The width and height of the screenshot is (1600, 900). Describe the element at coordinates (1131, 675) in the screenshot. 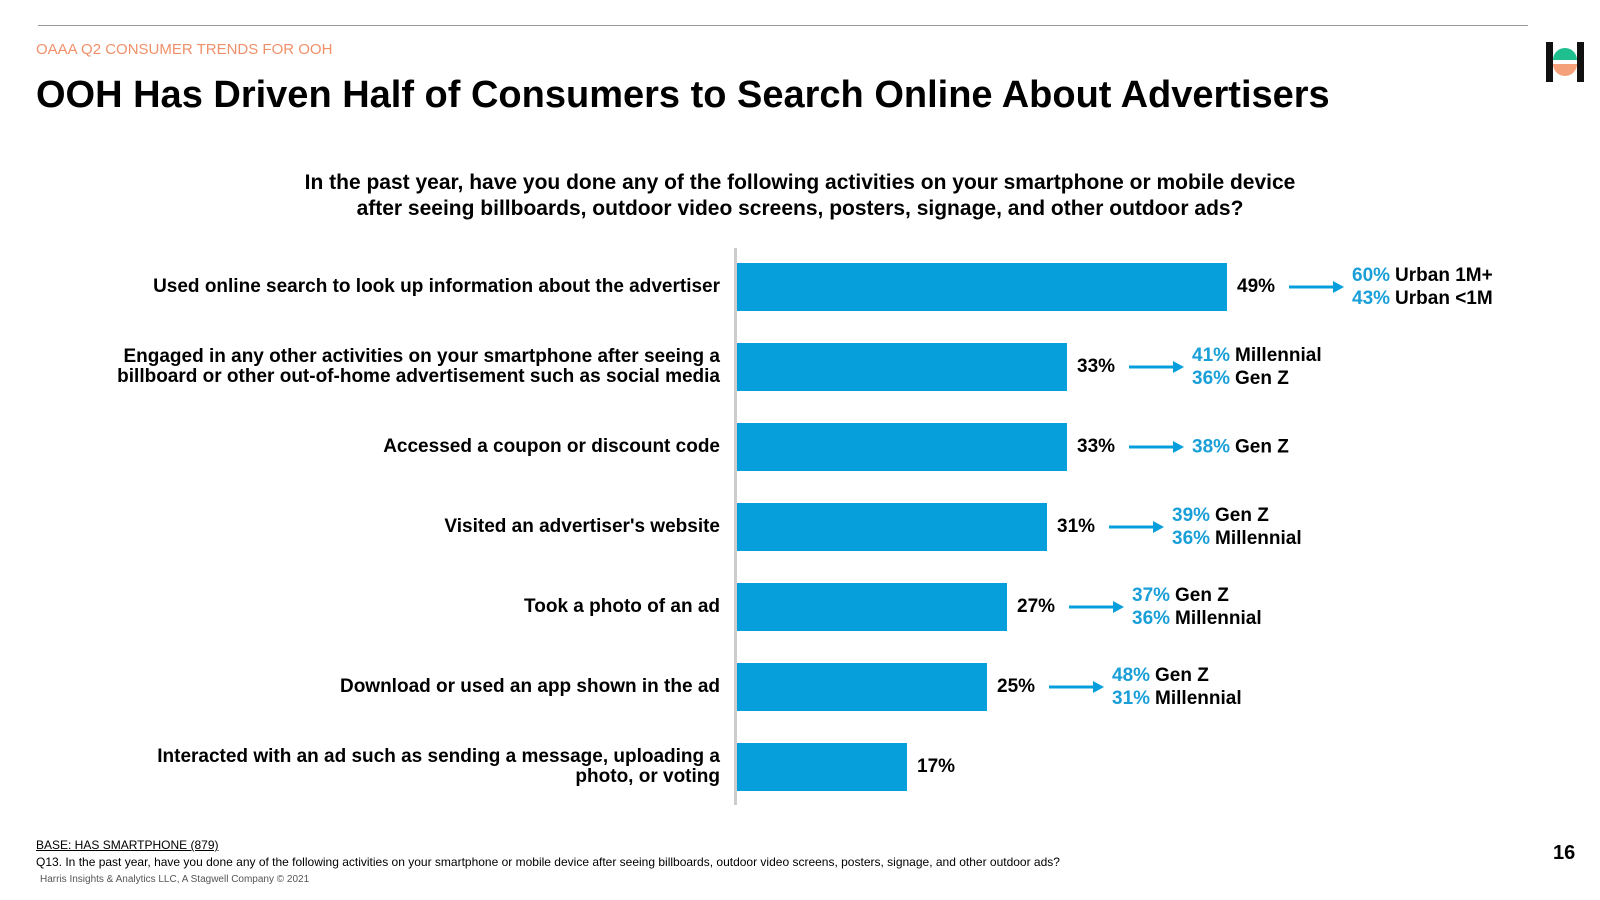

I see `callout-value: 48%` at that location.